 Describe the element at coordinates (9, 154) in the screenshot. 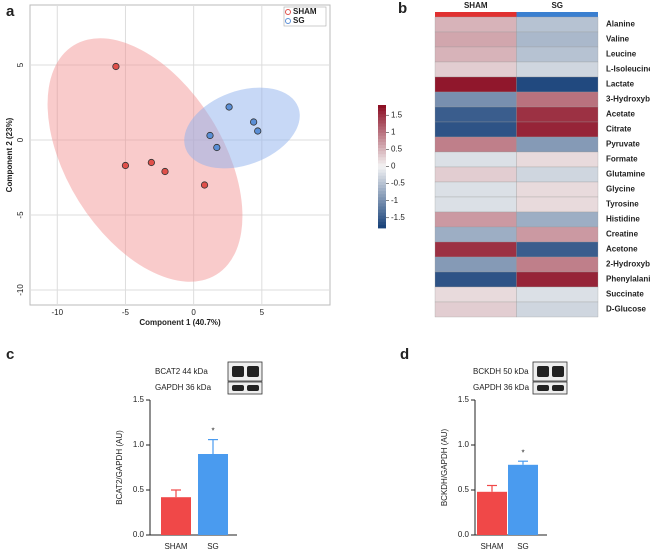

I see `y-axis-label: Component 2 (23%)` at that location.